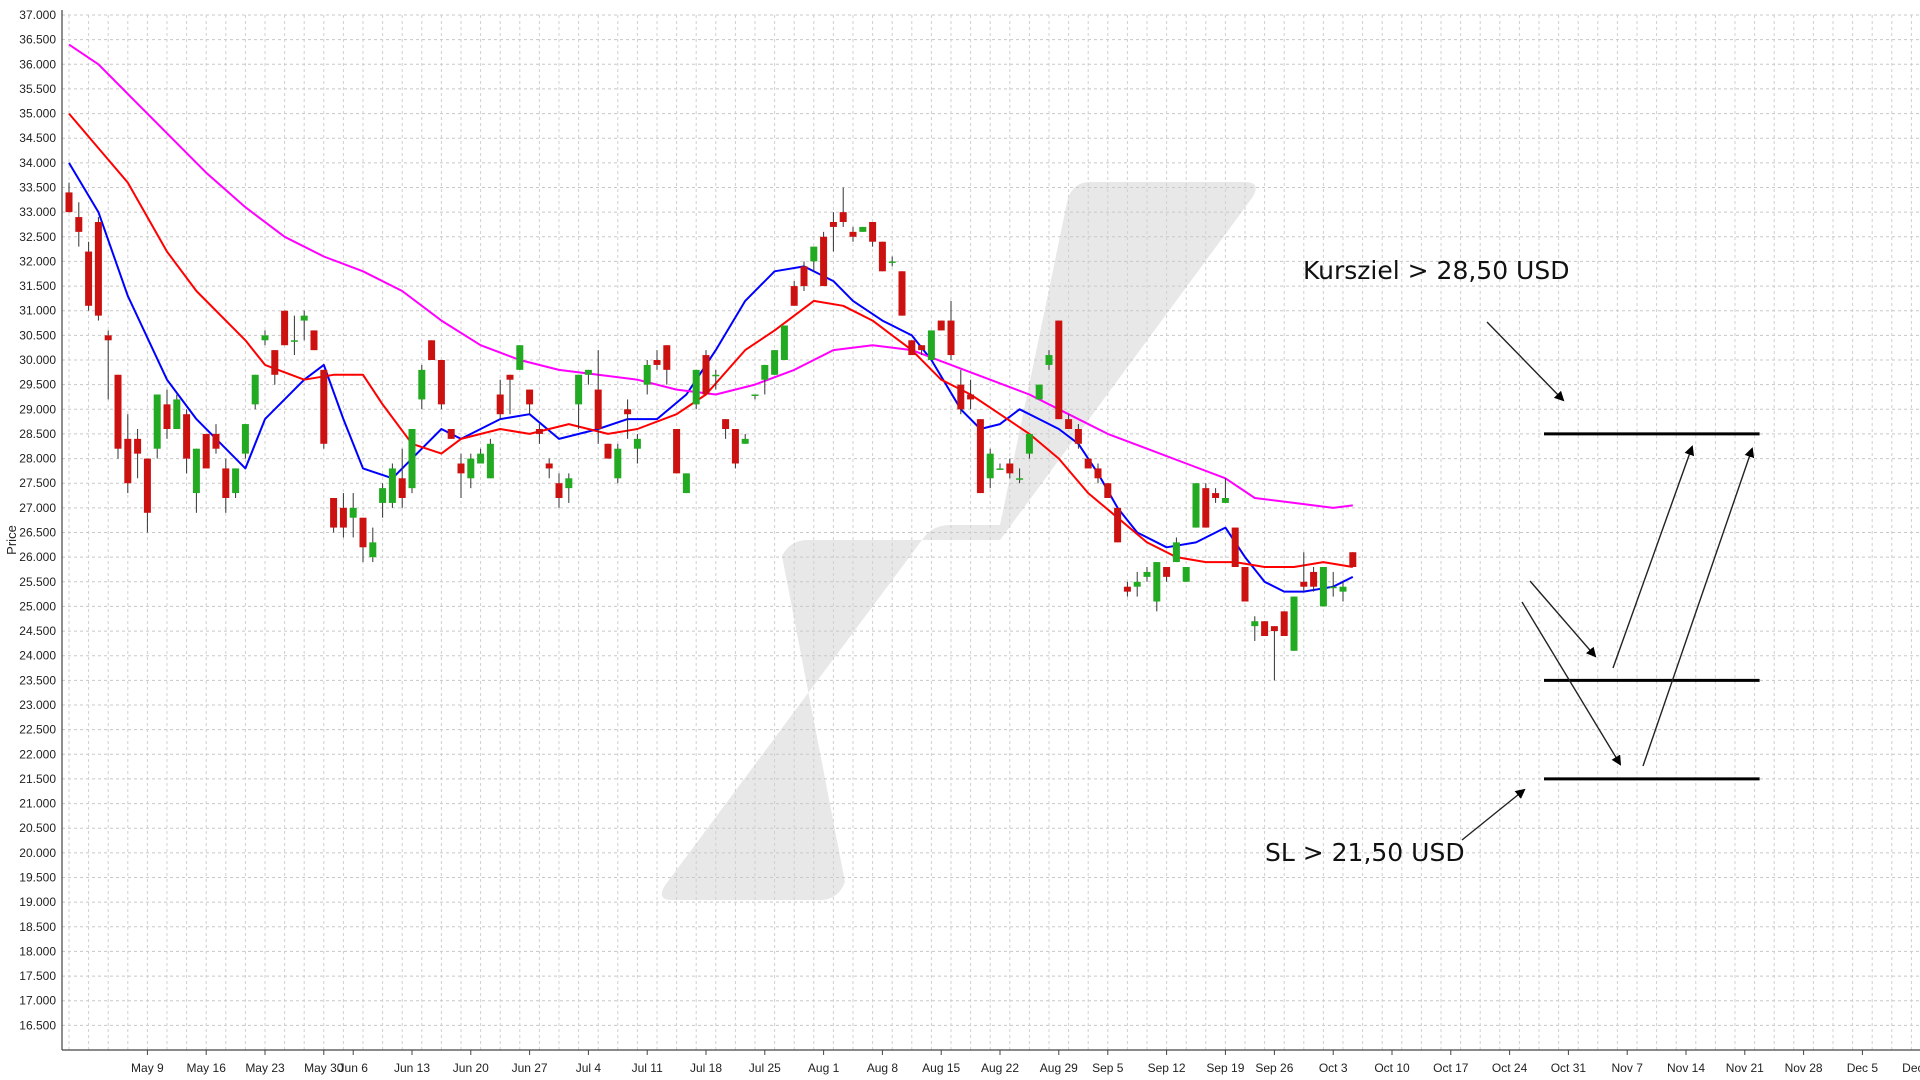 The width and height of the screenshot is (1920, 1080). I want to click on x-tick-label: Nov 7, so click(1628, 1068).